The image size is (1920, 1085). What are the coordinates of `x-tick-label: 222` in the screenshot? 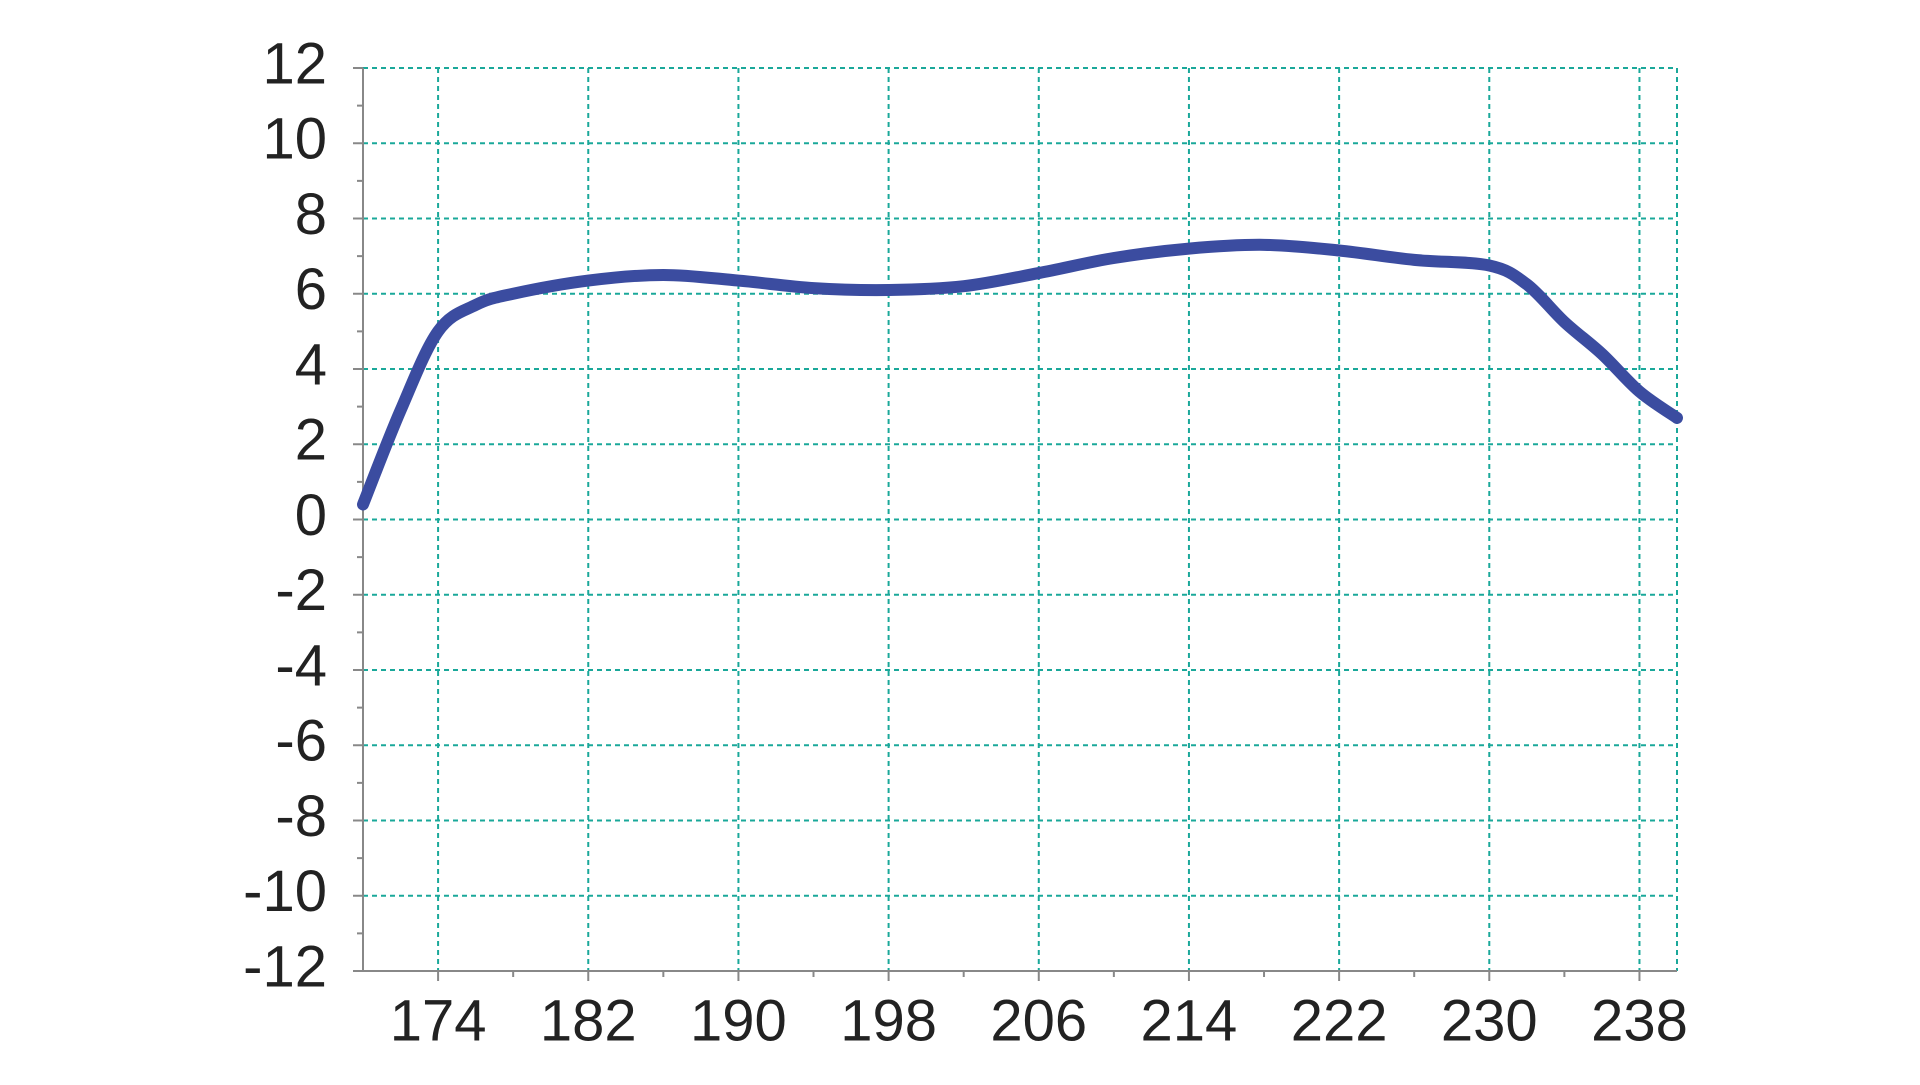 It's located at (1339, 1020).